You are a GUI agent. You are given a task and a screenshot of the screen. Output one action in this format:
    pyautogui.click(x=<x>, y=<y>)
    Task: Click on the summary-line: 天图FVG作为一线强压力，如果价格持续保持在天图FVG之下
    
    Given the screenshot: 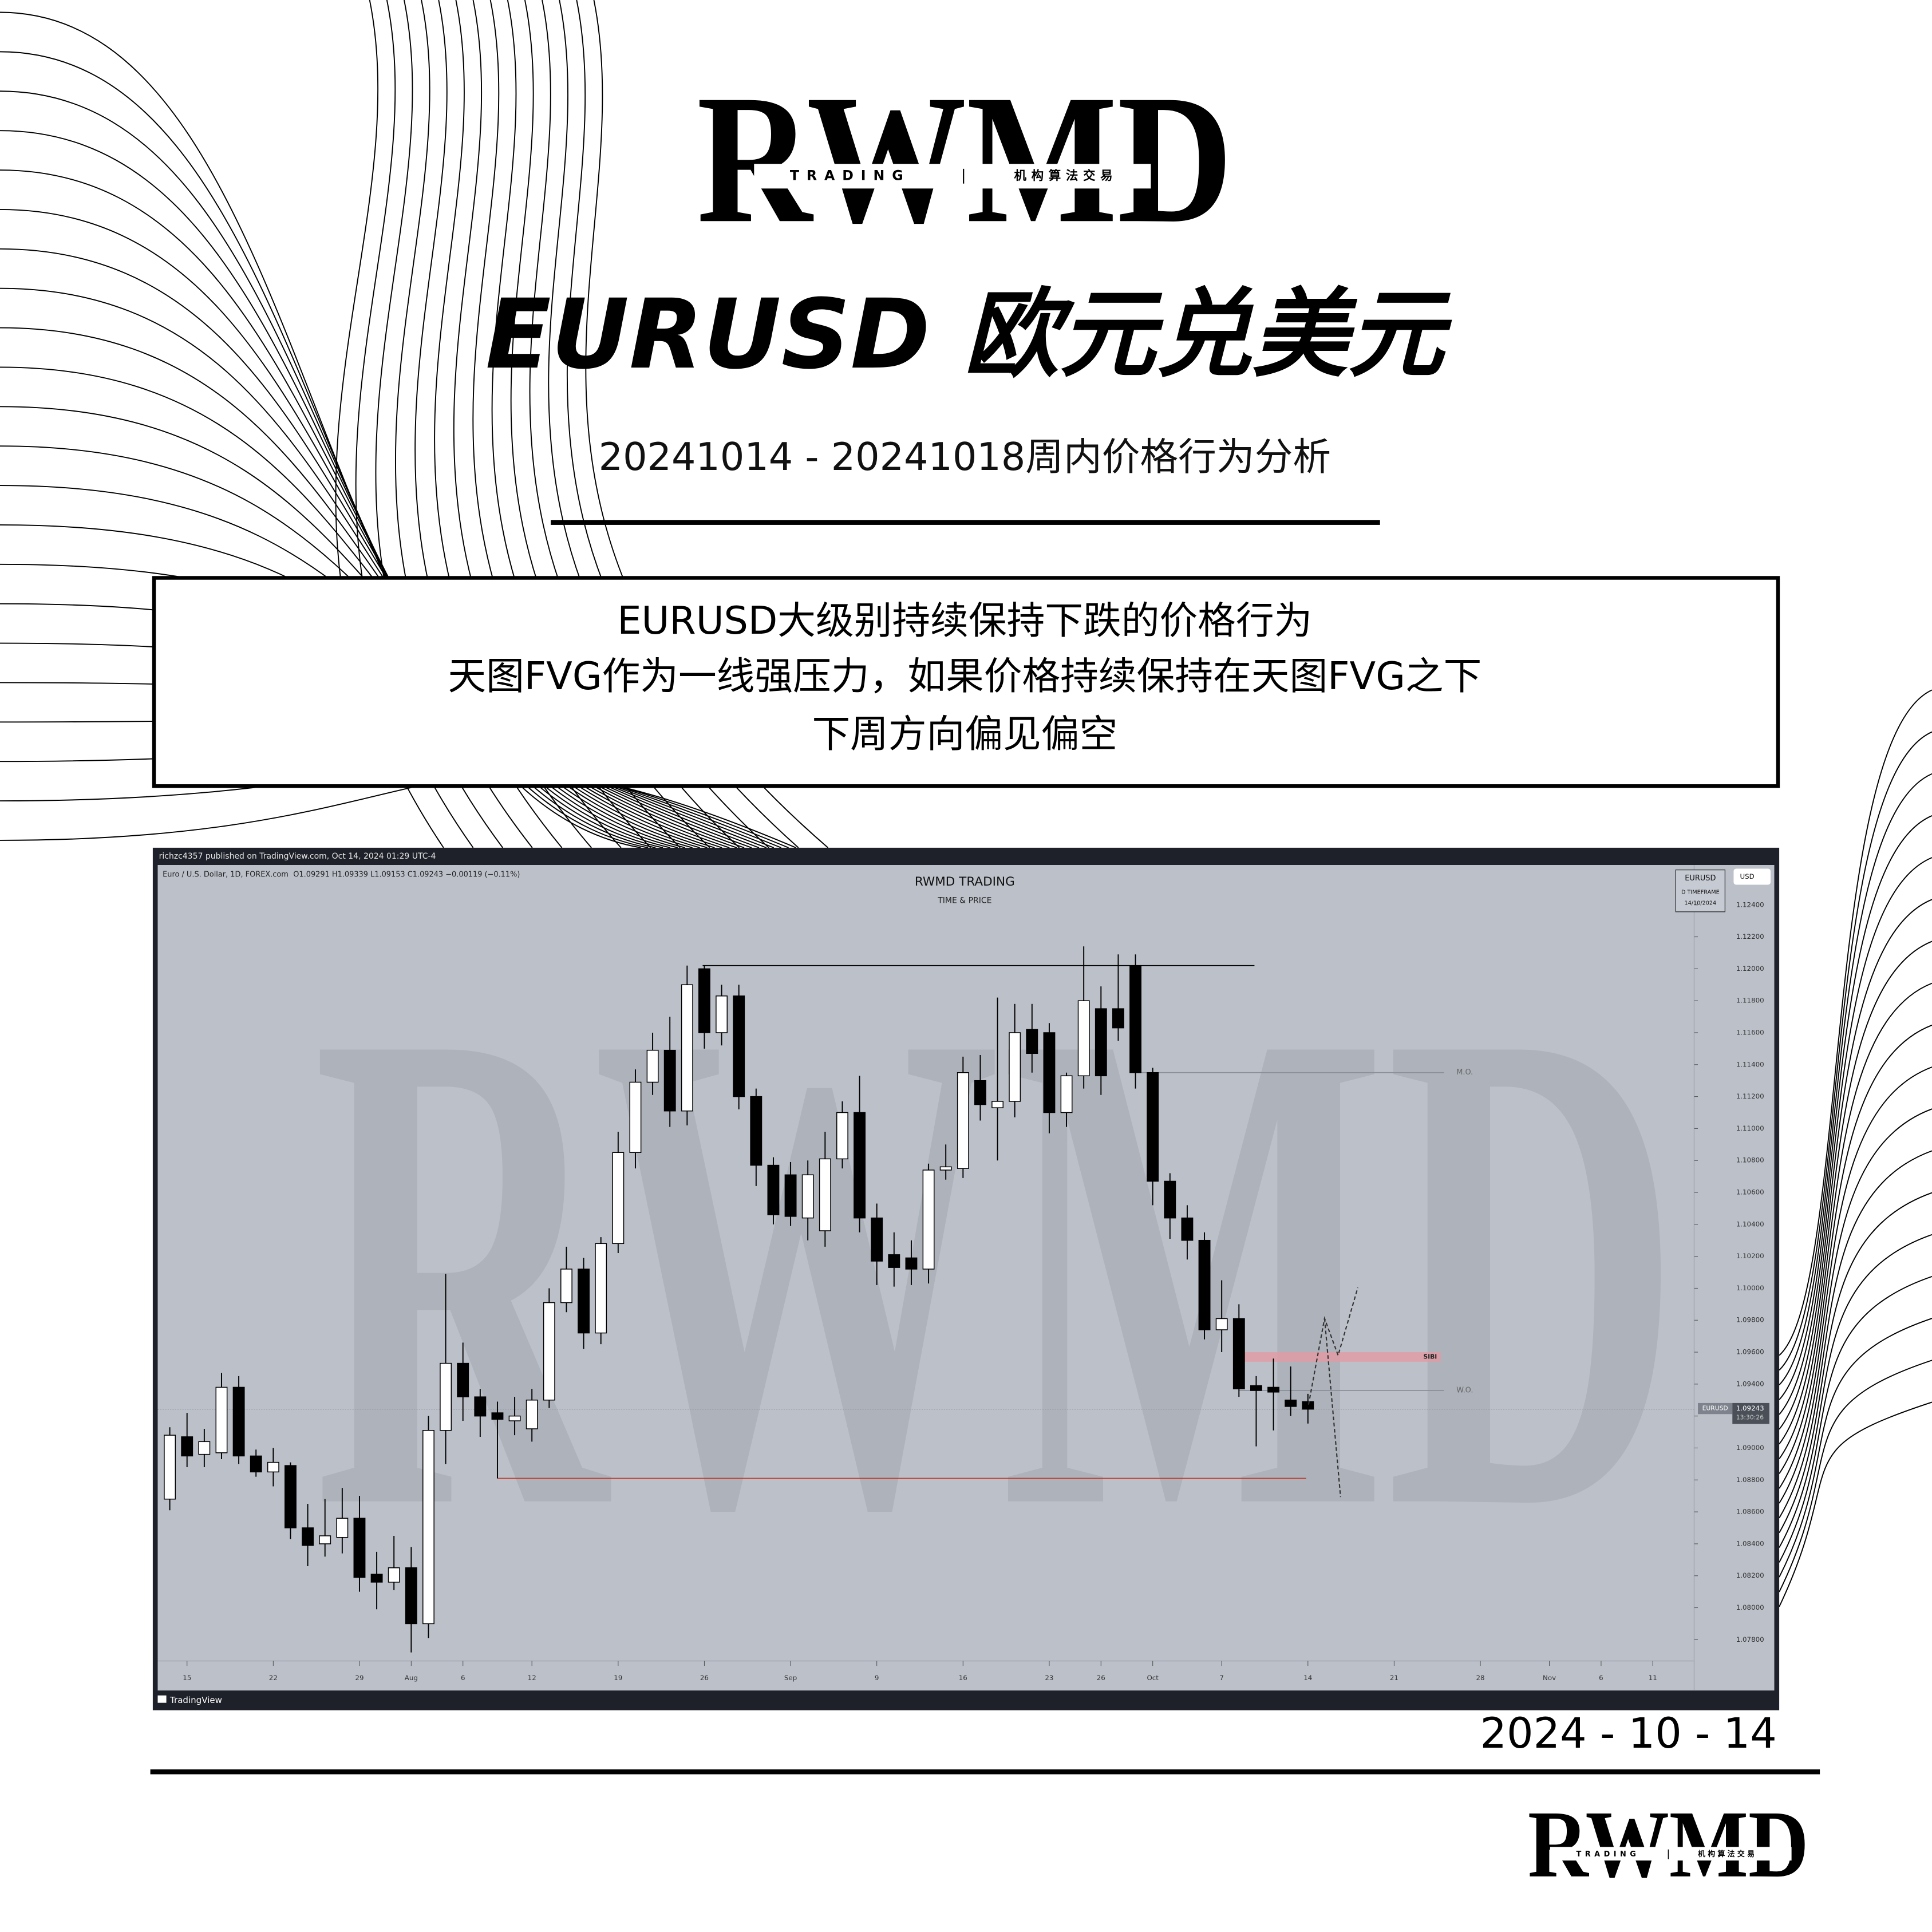 What is the action you would take?
    pyautogui.click(x=964, y=676)
    